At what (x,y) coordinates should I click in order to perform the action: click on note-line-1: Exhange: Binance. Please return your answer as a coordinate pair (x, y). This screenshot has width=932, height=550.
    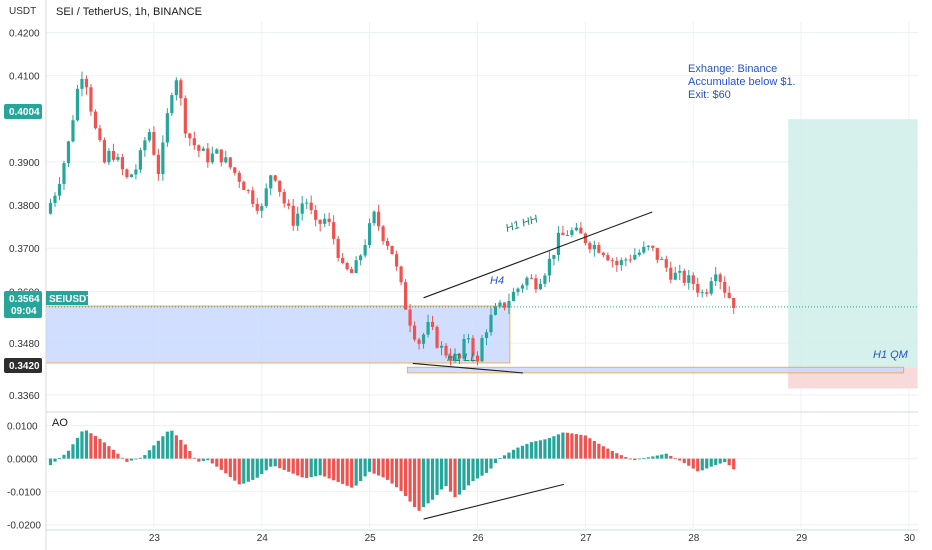
    Looking at the image, I should click on (732, 69).